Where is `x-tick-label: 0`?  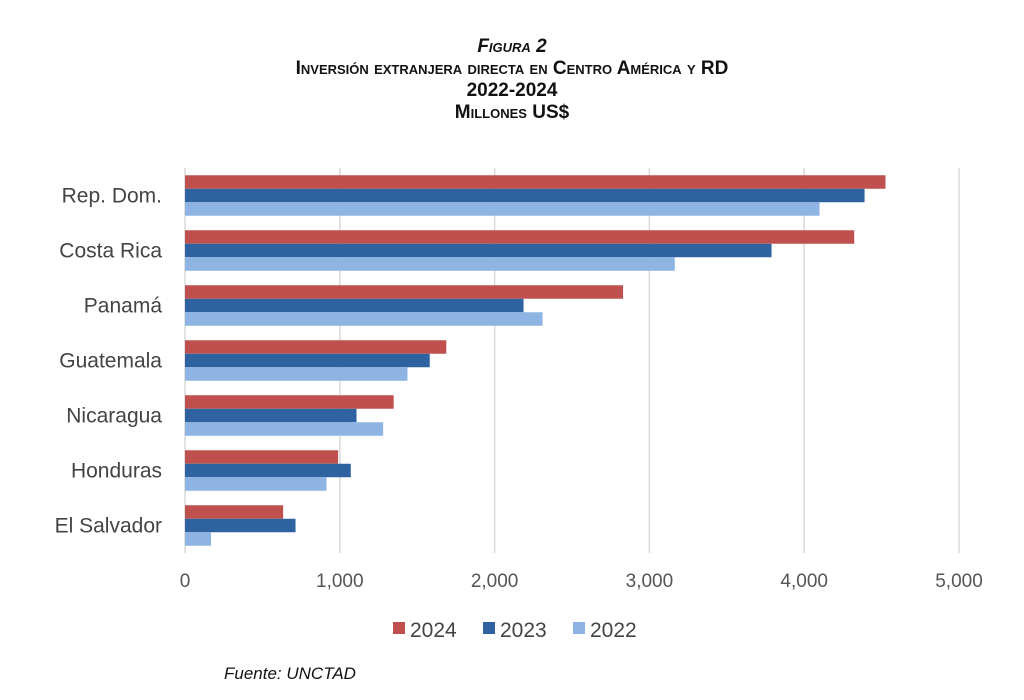
x-tick-label: 0 is located at coordinates (185, 581).